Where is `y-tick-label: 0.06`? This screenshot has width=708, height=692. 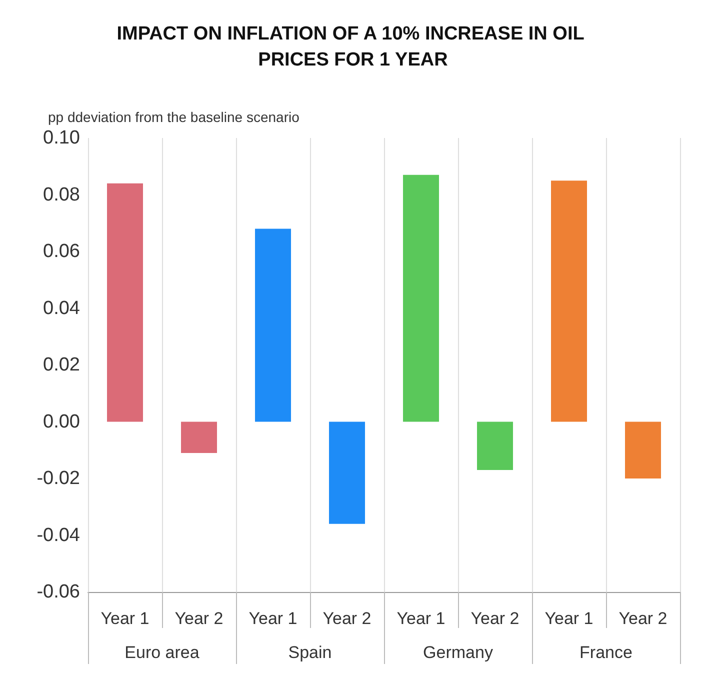
y-tick-label: 0.06 is located at coordinates (61, 251).